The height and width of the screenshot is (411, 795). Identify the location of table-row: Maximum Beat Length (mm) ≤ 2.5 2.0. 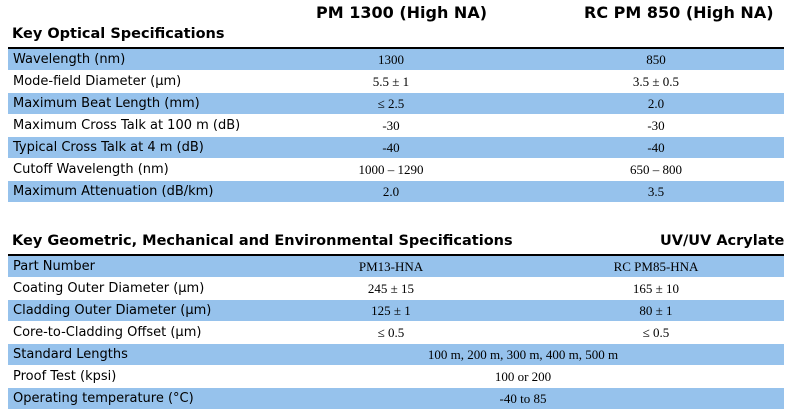
(396, 104).